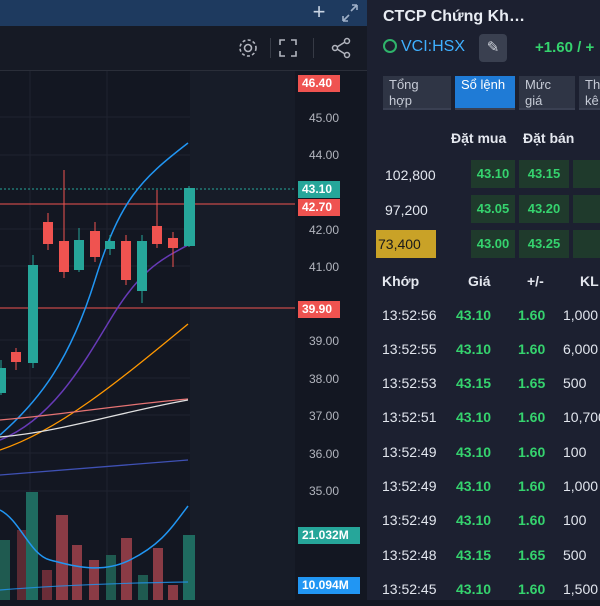 Image resolution: width=600 pixels, height=606 pixels. Describe the element at coordinates (324, 230) in the screenshot. I see `tick-label: 42.00` at that location.